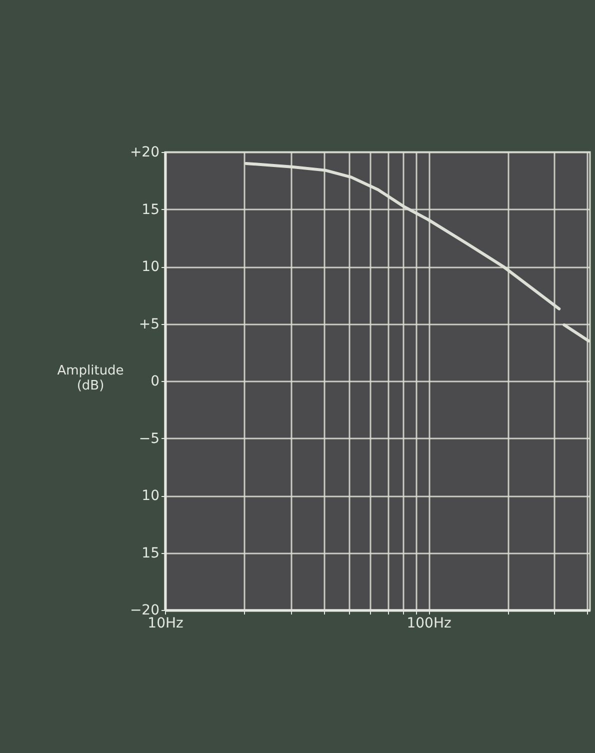 The width and height of the screenshot is (595, 753). Describe the element at coordinates (145, 610) in the screenshot. I see `y-tick-label: −20` at that location.